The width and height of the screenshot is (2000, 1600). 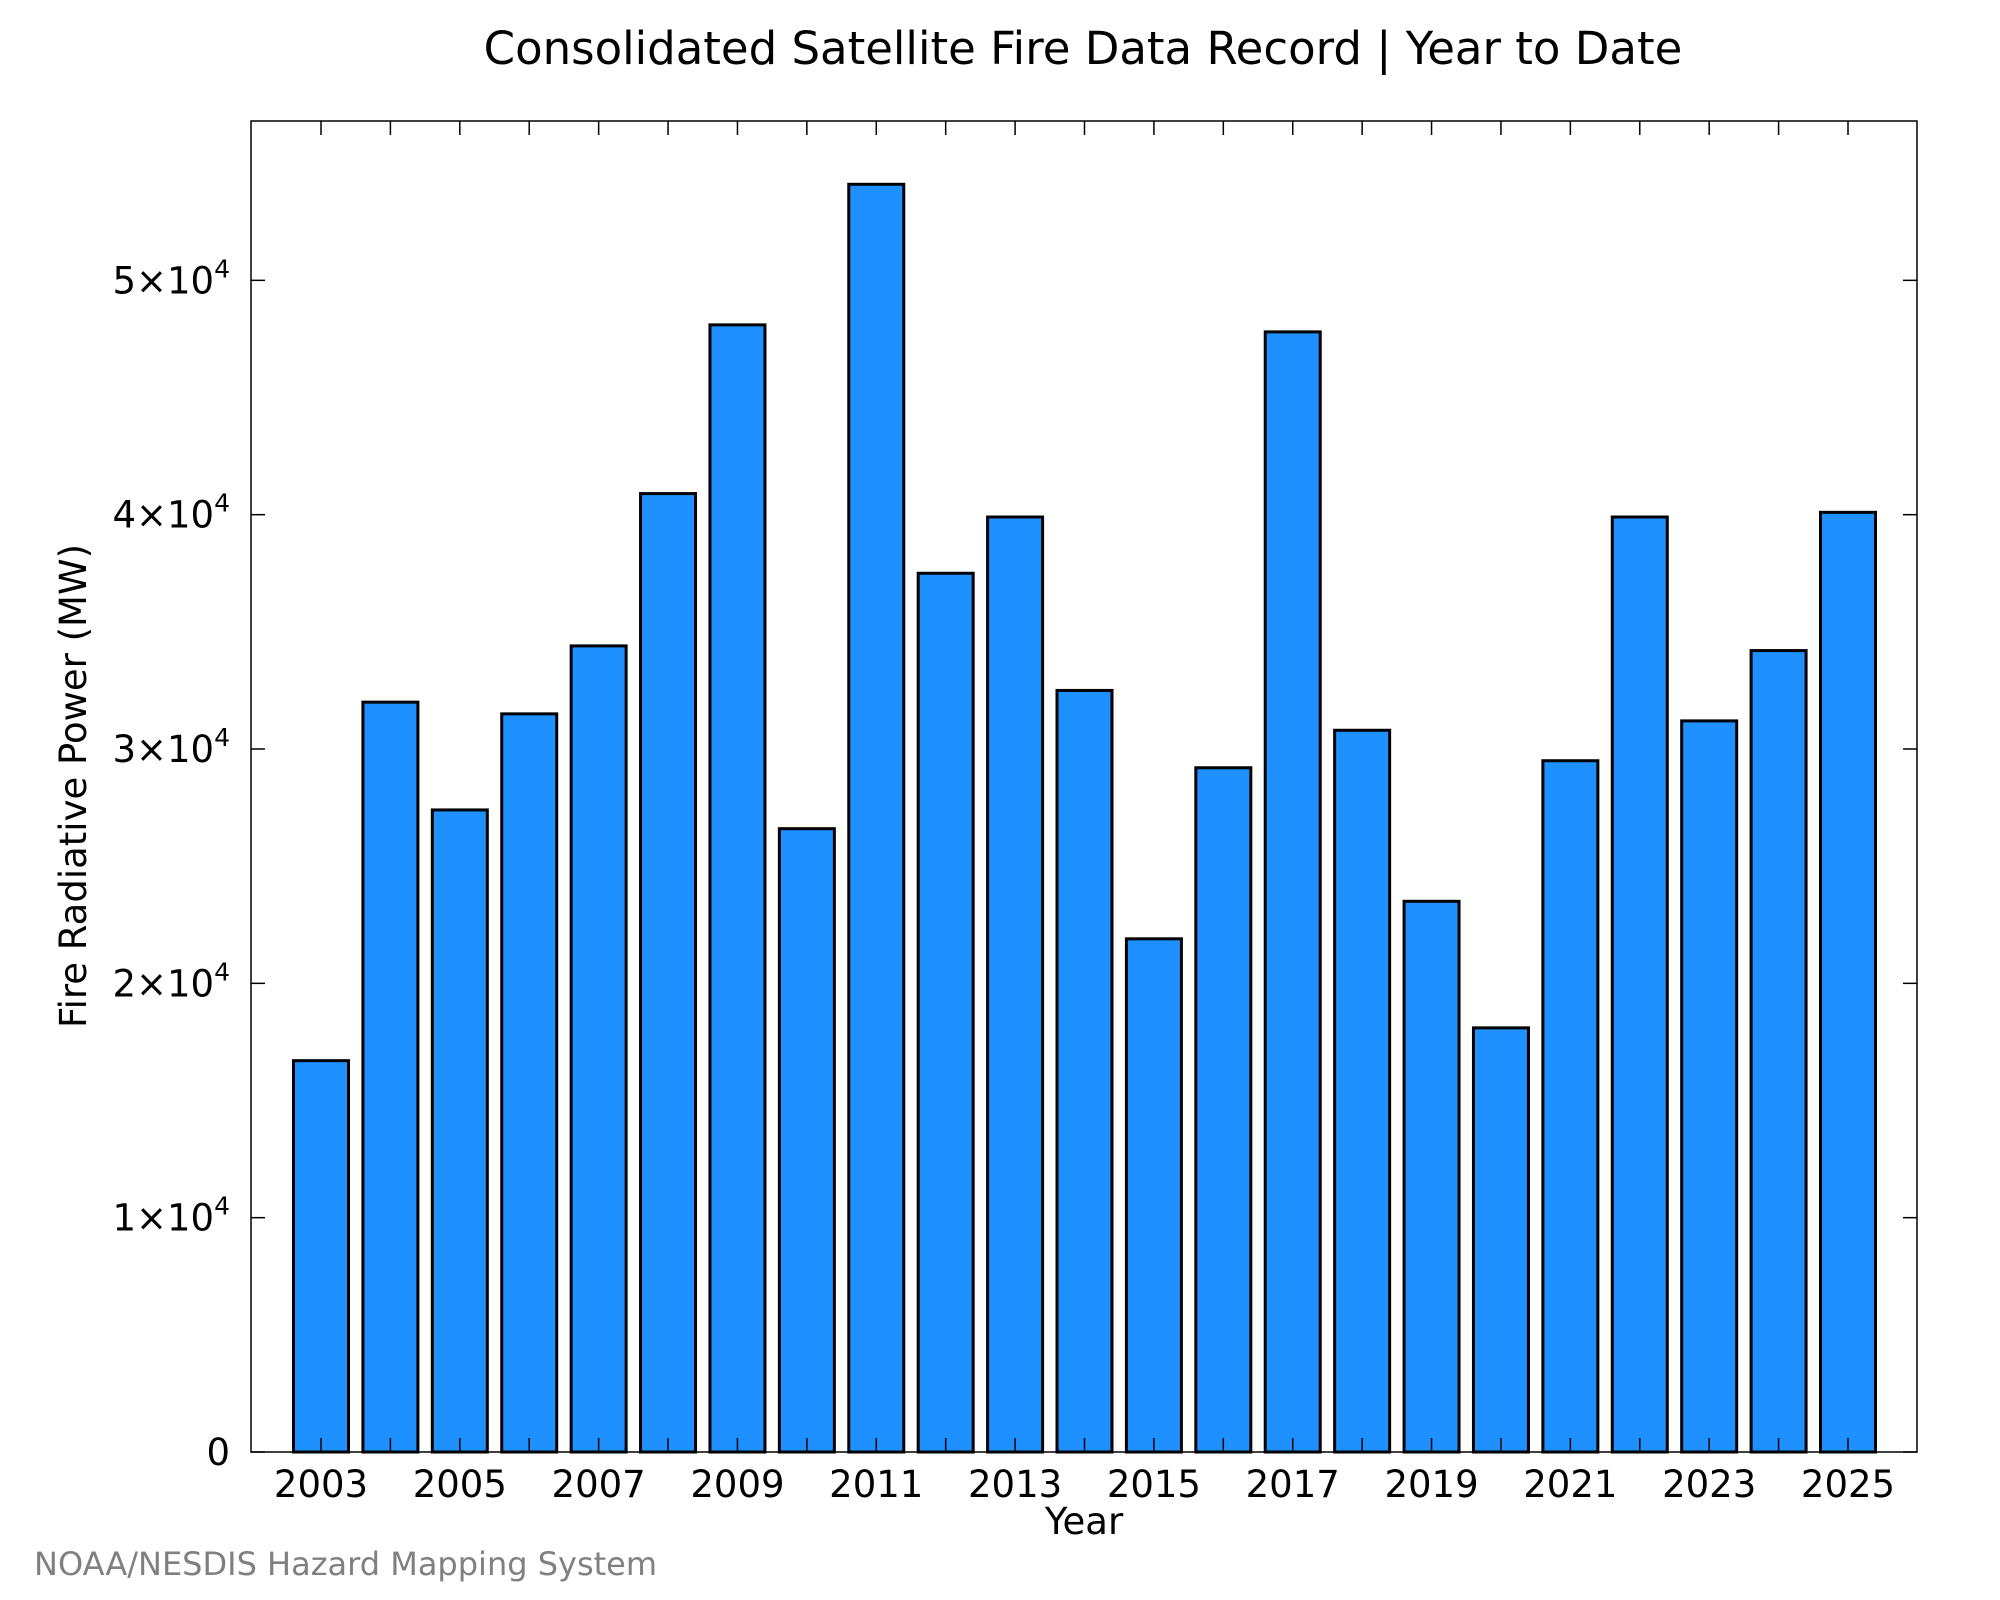 I want to click on y-tick-label-20000: 2×10⁴, so click(x=171, y=981).